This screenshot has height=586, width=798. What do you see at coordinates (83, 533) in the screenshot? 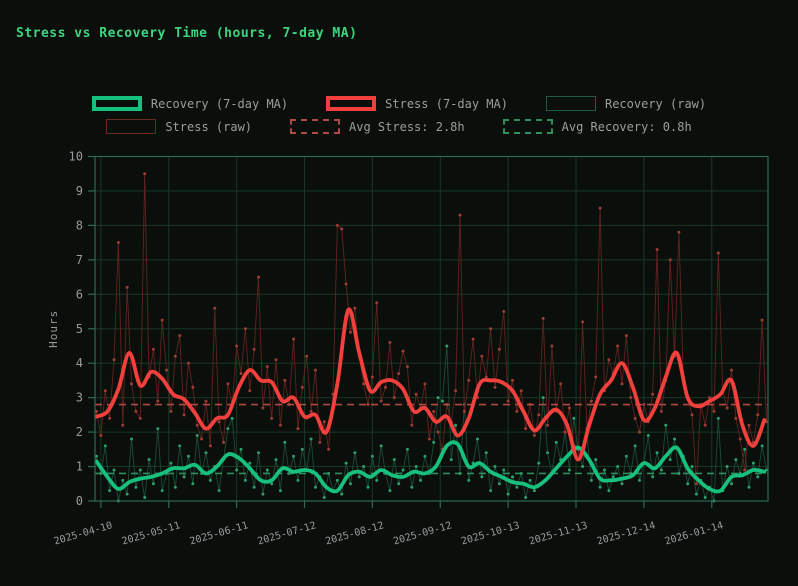
I see `x-tick-label: 2025-04-10` at bounding box center [83, 533].